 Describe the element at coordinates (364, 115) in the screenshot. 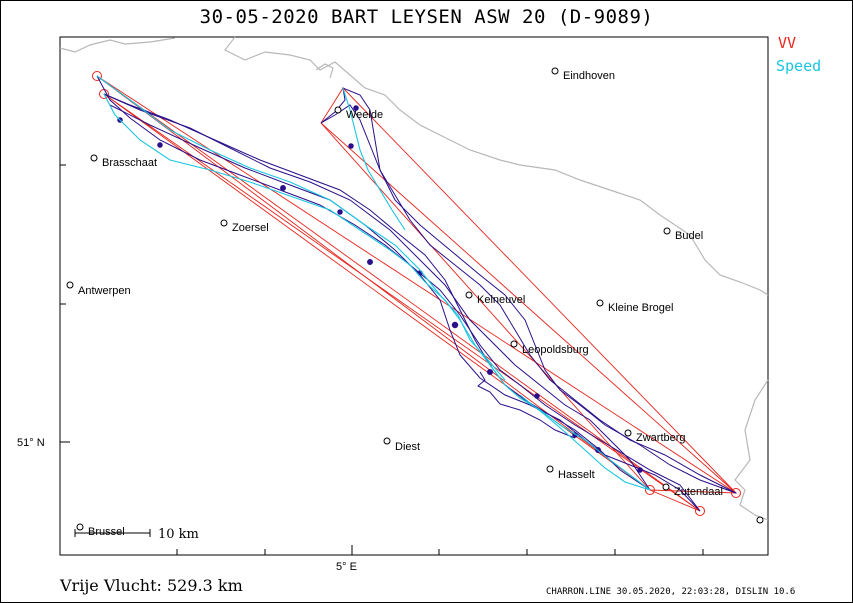

I see `city-weelde: Weelde` at that location.